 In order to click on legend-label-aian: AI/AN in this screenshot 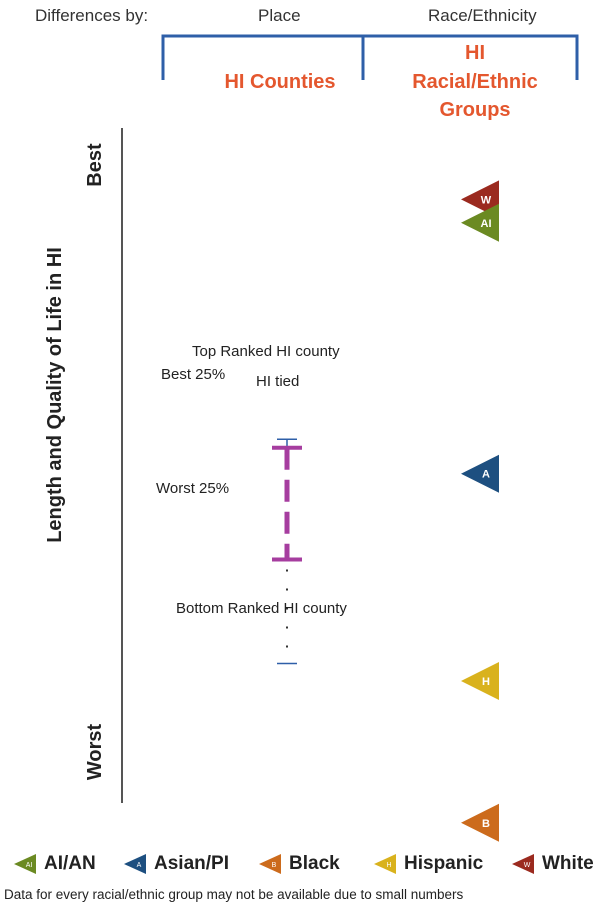, I will do `click(70, 863)`.